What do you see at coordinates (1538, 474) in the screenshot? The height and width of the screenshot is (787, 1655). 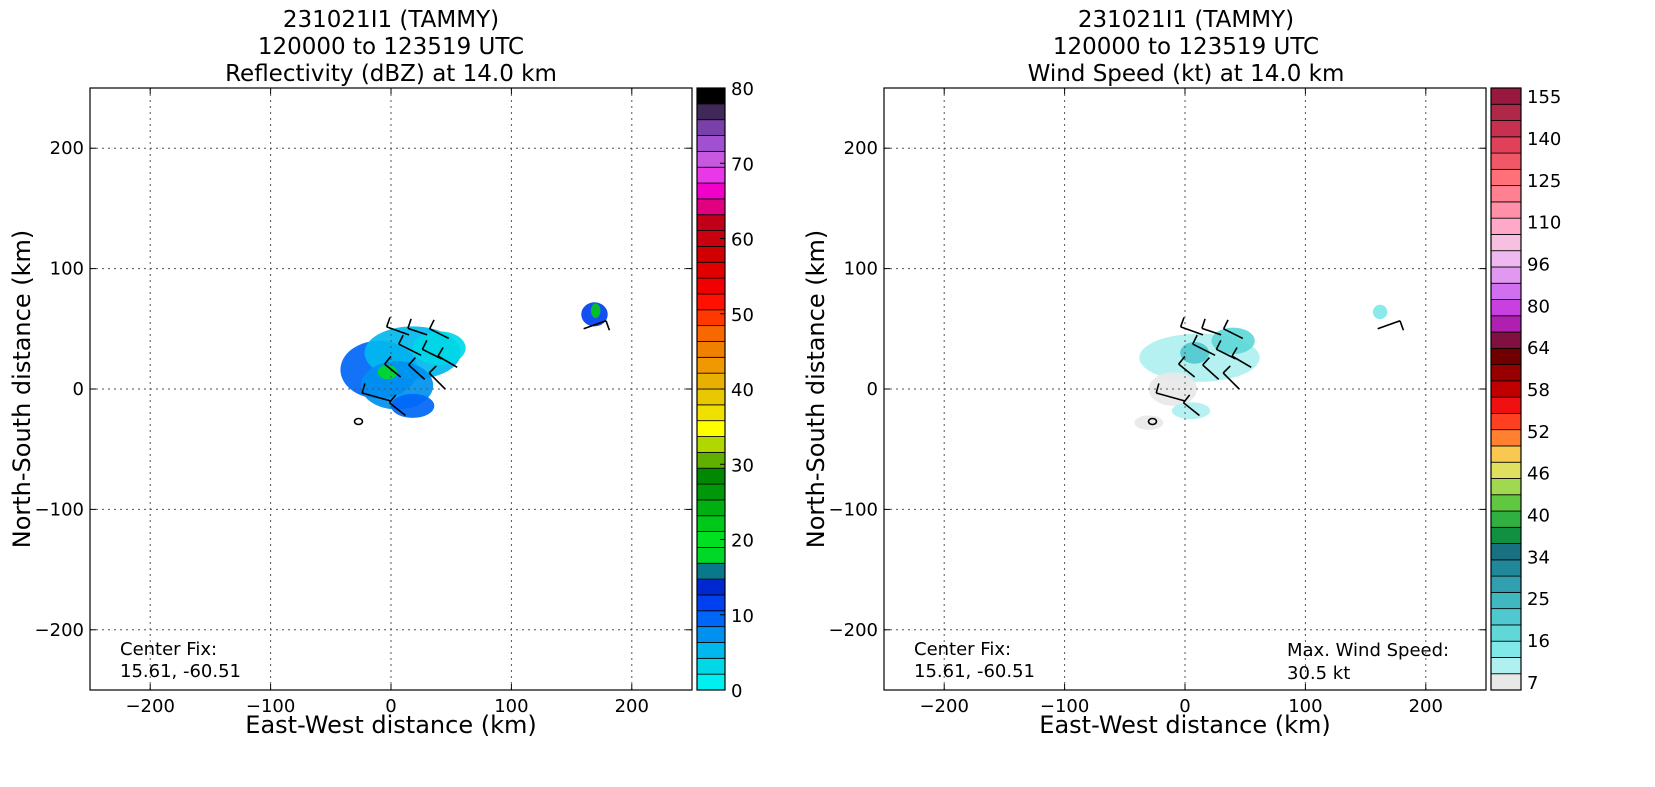 I see `colorbar-tick-label: 46` at bounding box center [1538, 474].